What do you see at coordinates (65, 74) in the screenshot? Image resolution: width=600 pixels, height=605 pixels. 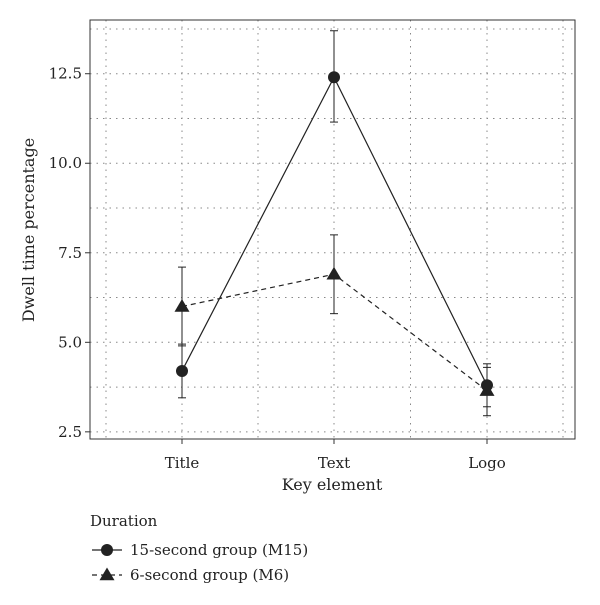 I see `y-tick-label: 12.5` at bounding box center [65, 74].